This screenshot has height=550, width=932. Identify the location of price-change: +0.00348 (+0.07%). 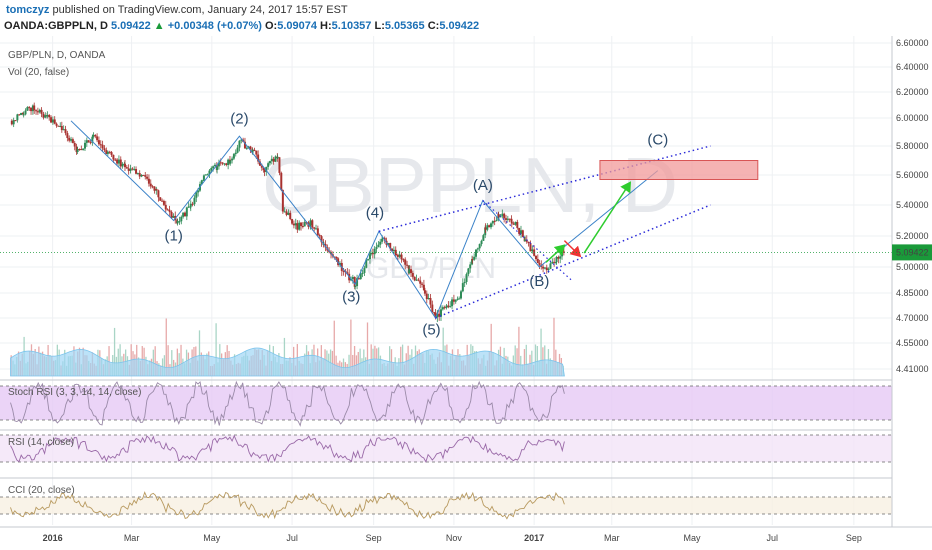
(214, 26).